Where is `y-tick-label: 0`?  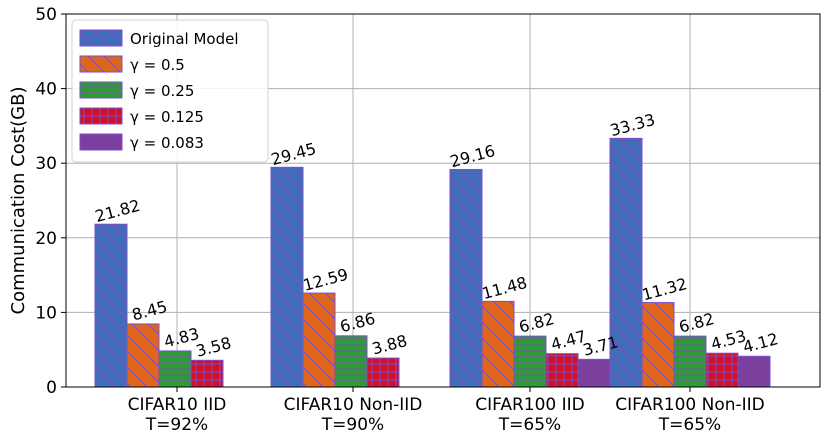 y-tick-label: 0 is located at coordinates (51, 388).